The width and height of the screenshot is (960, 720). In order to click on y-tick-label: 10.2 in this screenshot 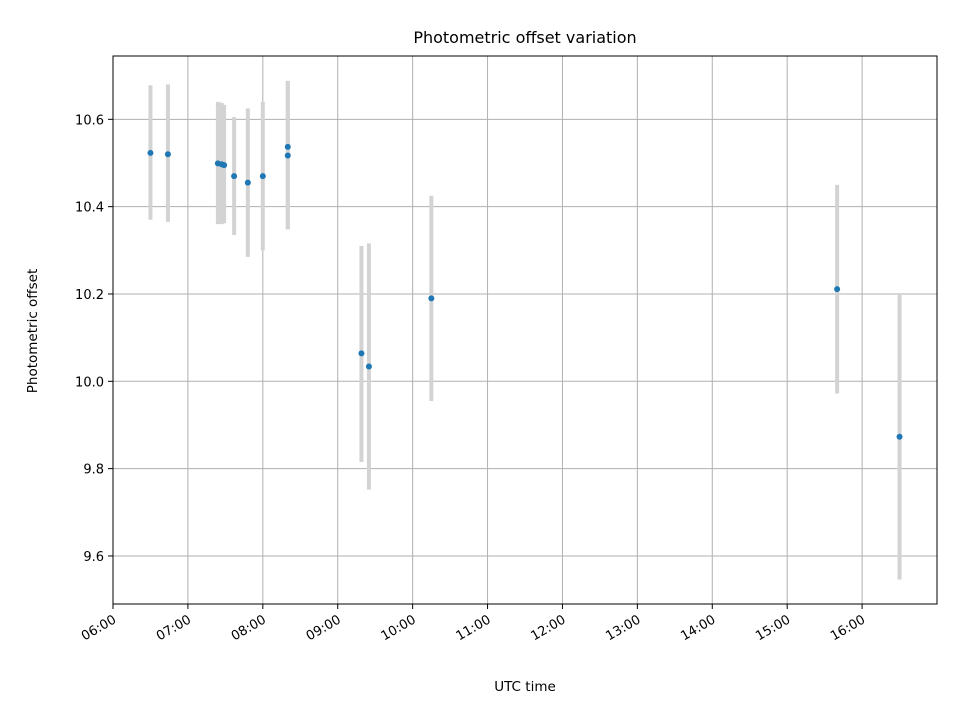, I will do `click(89, 295)`.